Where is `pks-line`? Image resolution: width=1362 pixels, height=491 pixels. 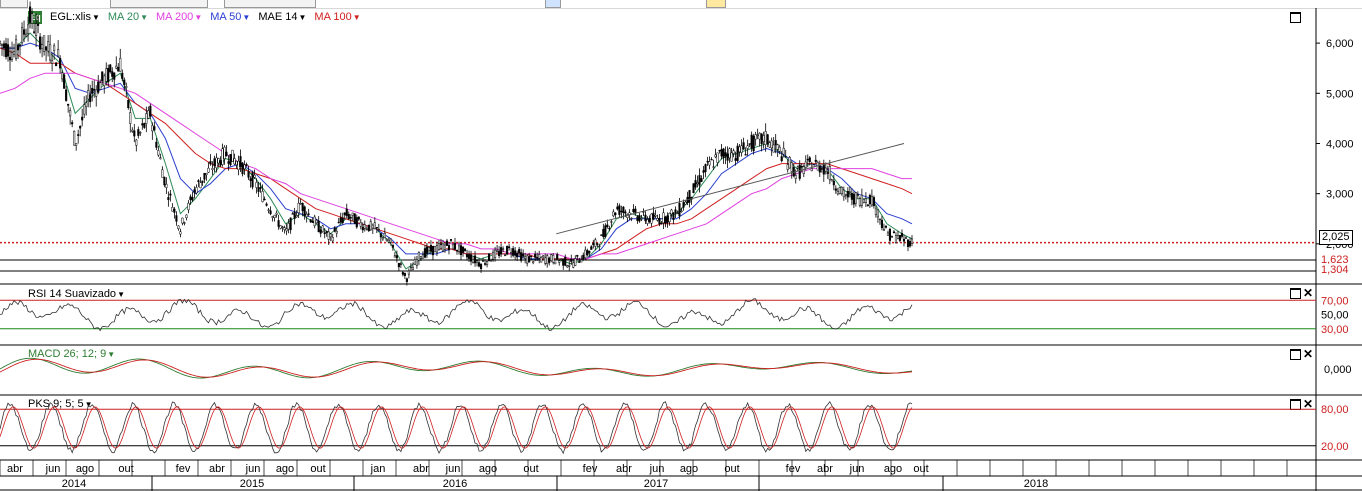 pks-line is located at coordinates (456, 427).